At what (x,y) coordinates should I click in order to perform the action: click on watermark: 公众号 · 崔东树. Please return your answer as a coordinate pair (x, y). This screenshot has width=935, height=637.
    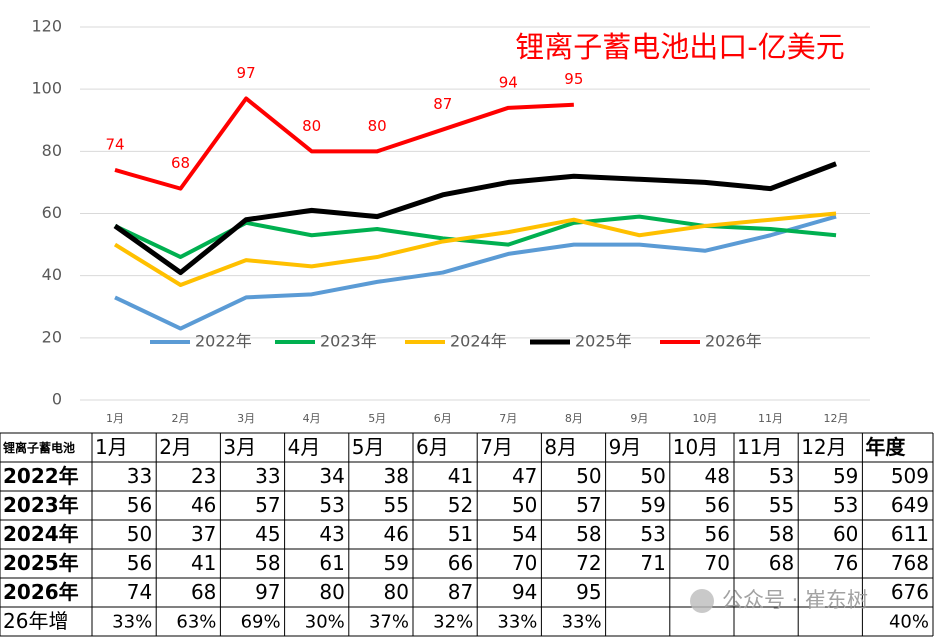
    Looking at the image, I should click on (795, 600).